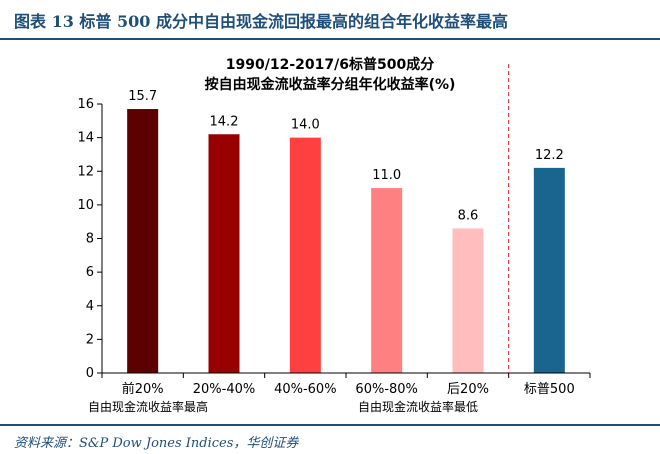  I want to click on data-label: 14.0, so click(305, 125).